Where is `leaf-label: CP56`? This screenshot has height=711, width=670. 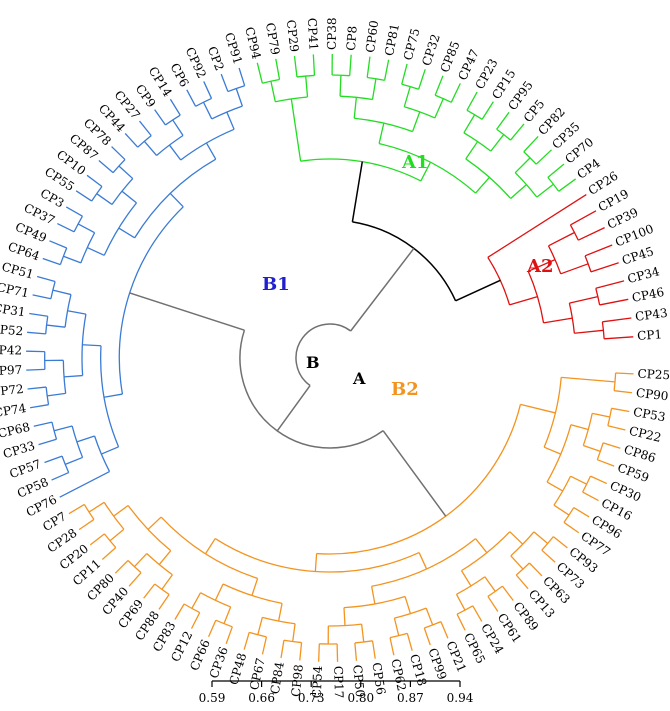 leaf-label: CP56 is located at coordinates (378, 678).